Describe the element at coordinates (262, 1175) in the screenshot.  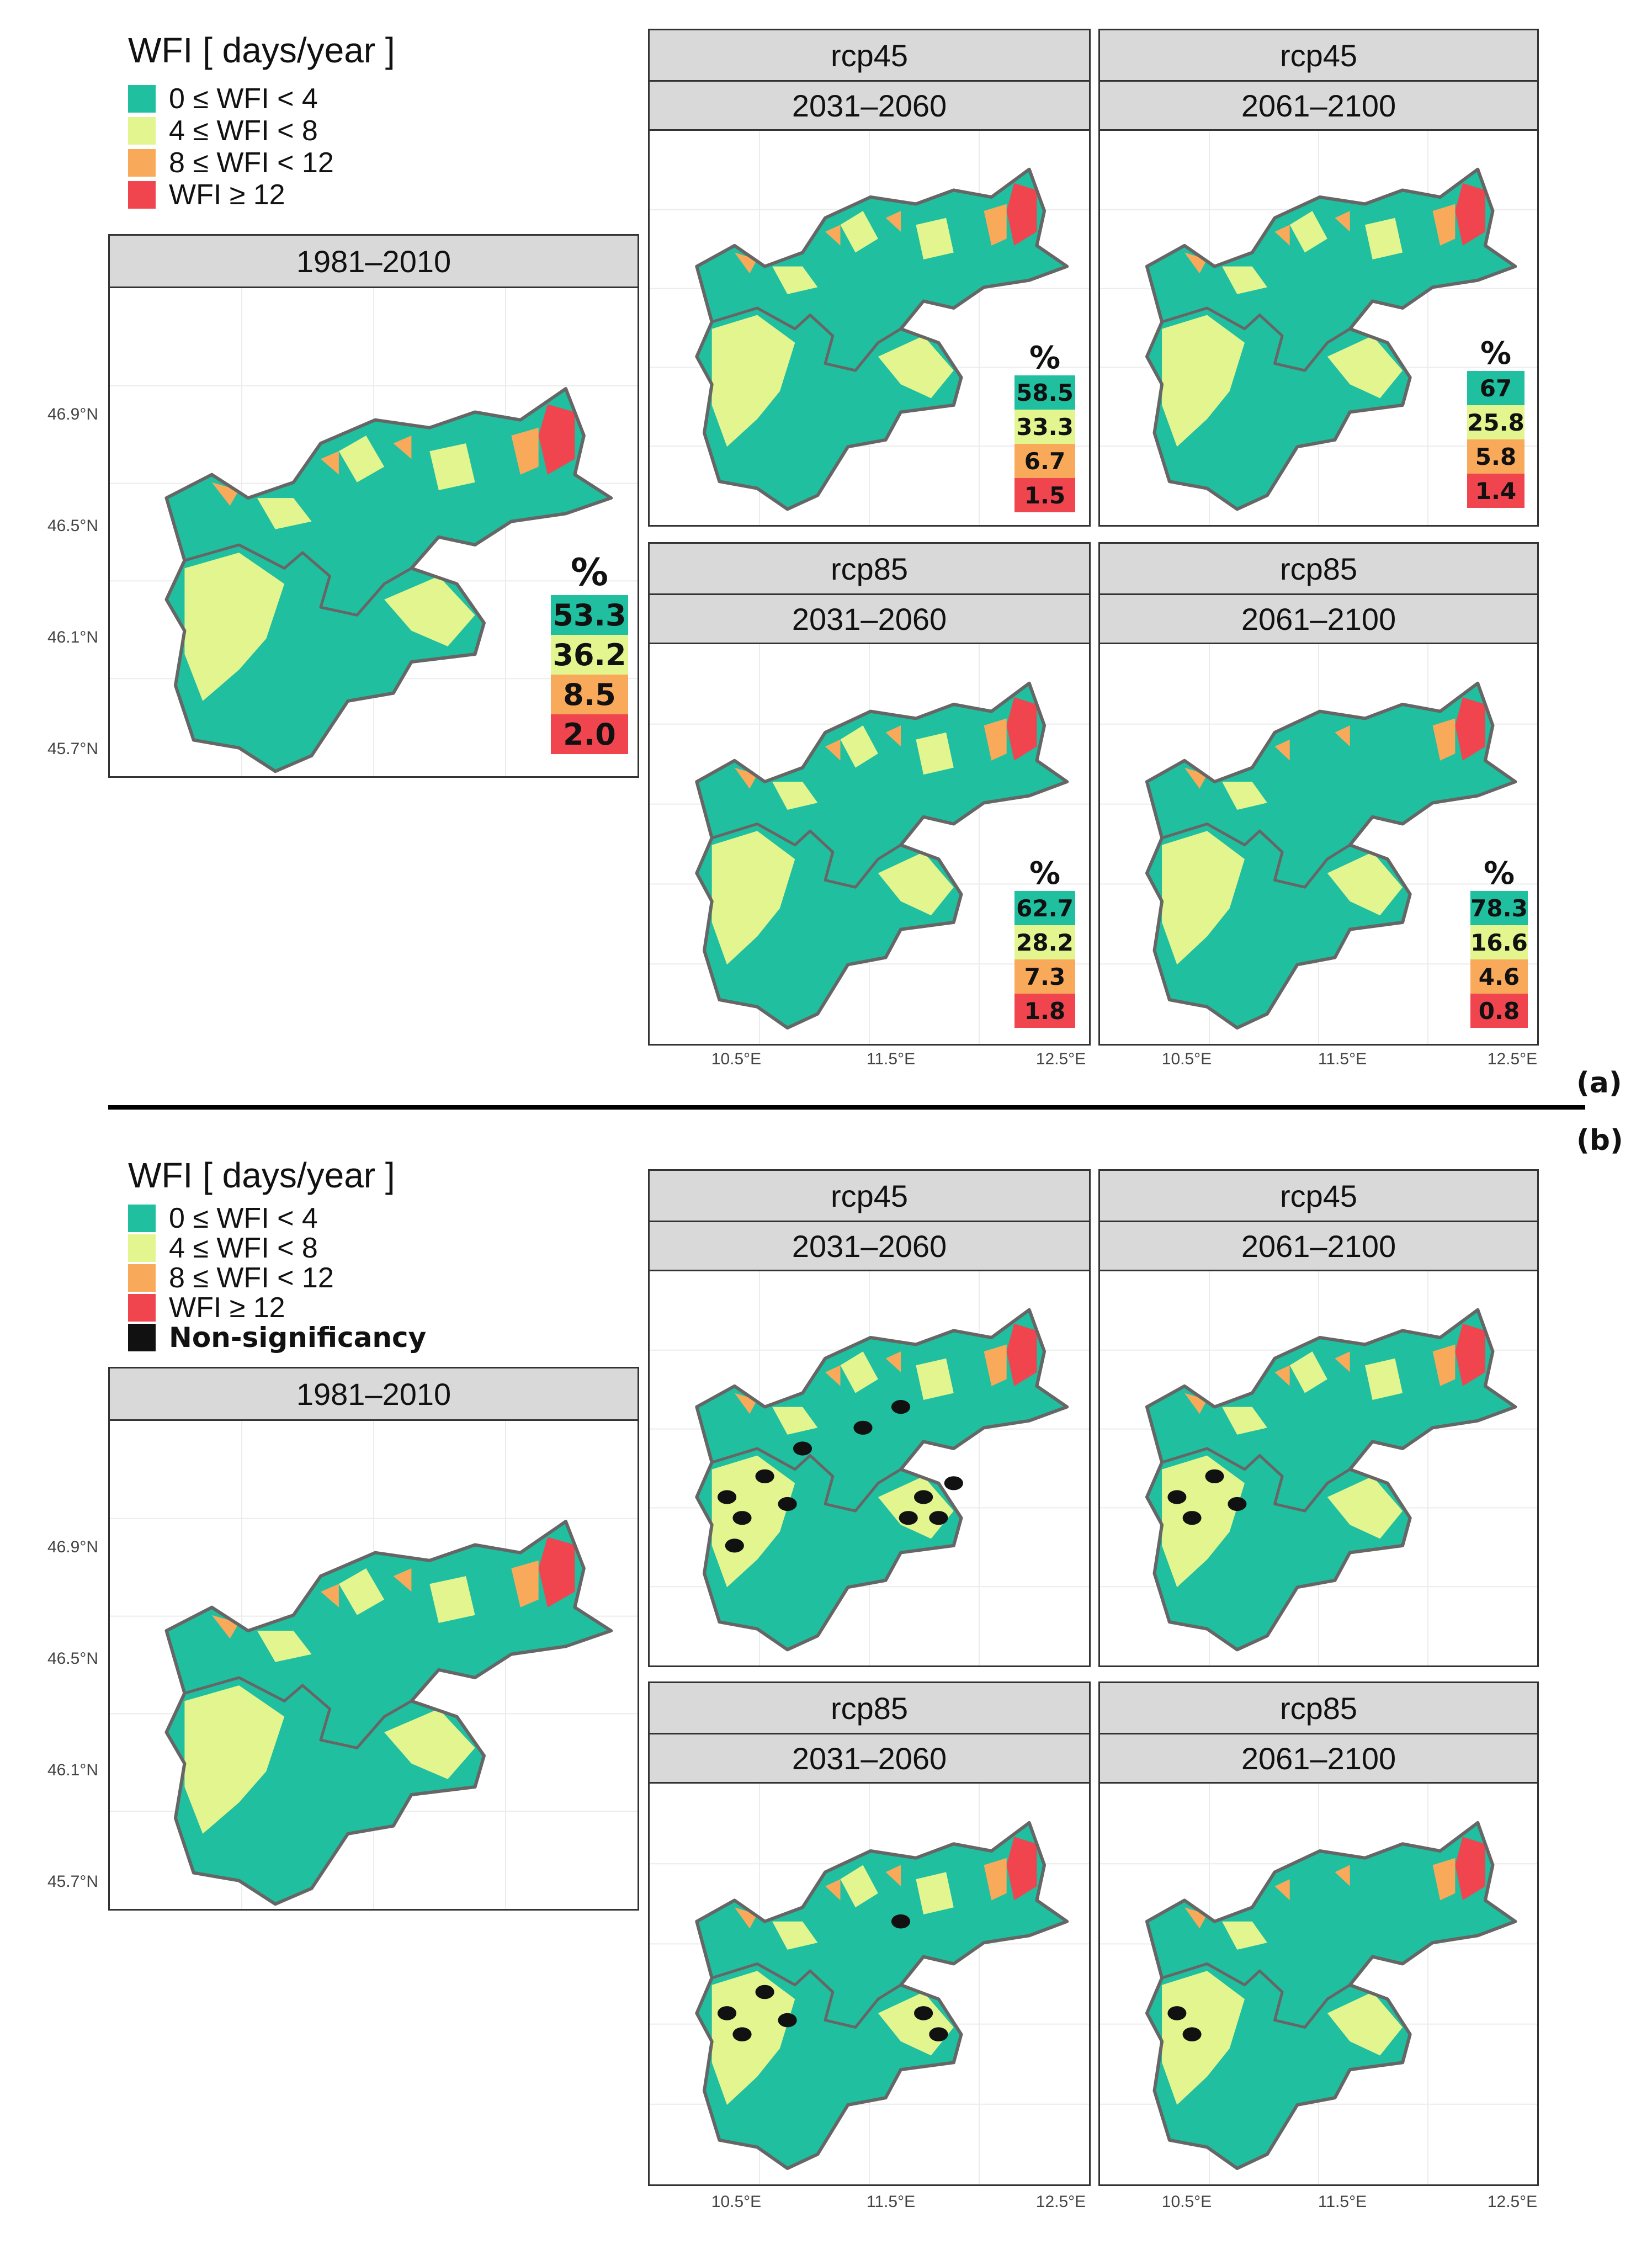
I see `legend-b-title: WFI [ days/year ]` at that location.